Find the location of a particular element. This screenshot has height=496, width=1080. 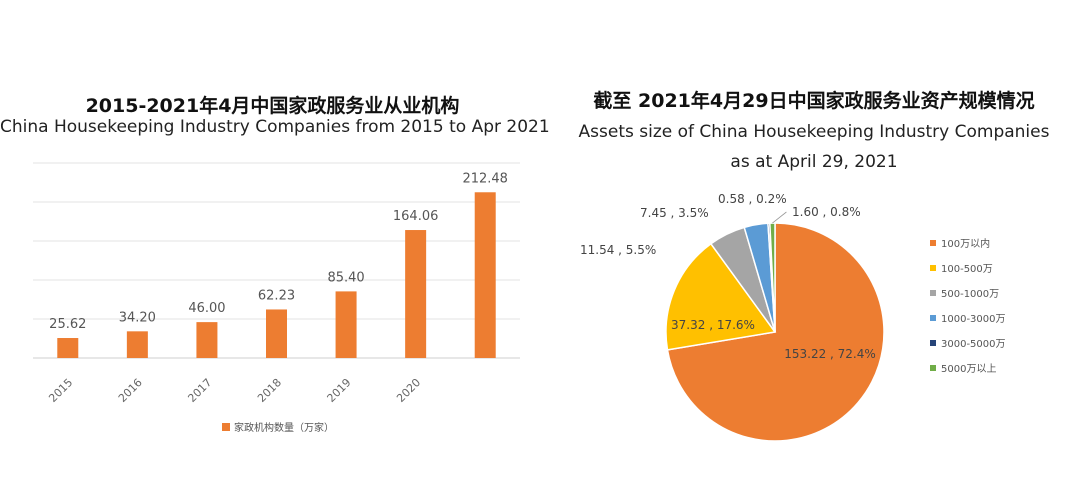

legend-label: 1000-3000万 is located at coordinates (973, 319).